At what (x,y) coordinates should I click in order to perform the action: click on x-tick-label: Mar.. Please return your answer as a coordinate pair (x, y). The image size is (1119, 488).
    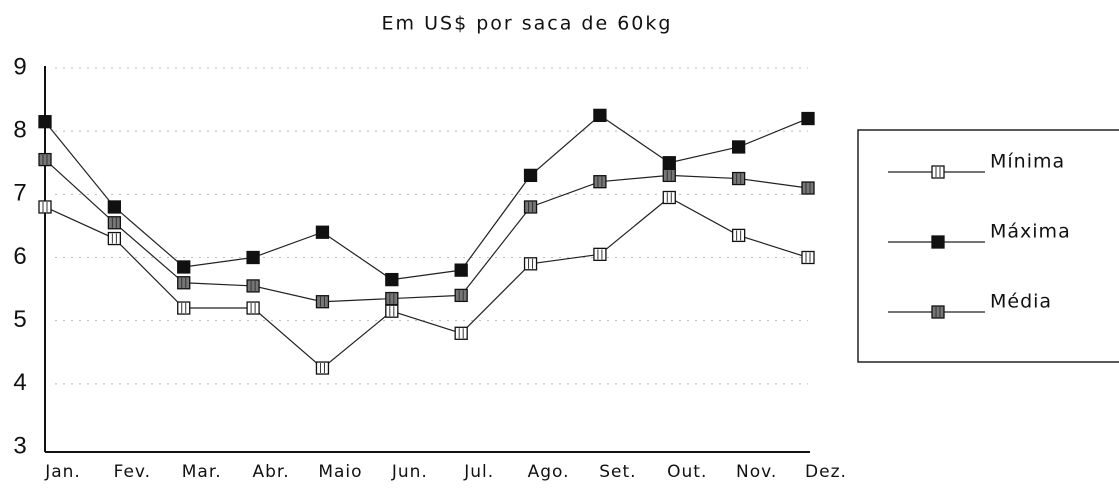
    Looking at the image, I should click on (202, 472).